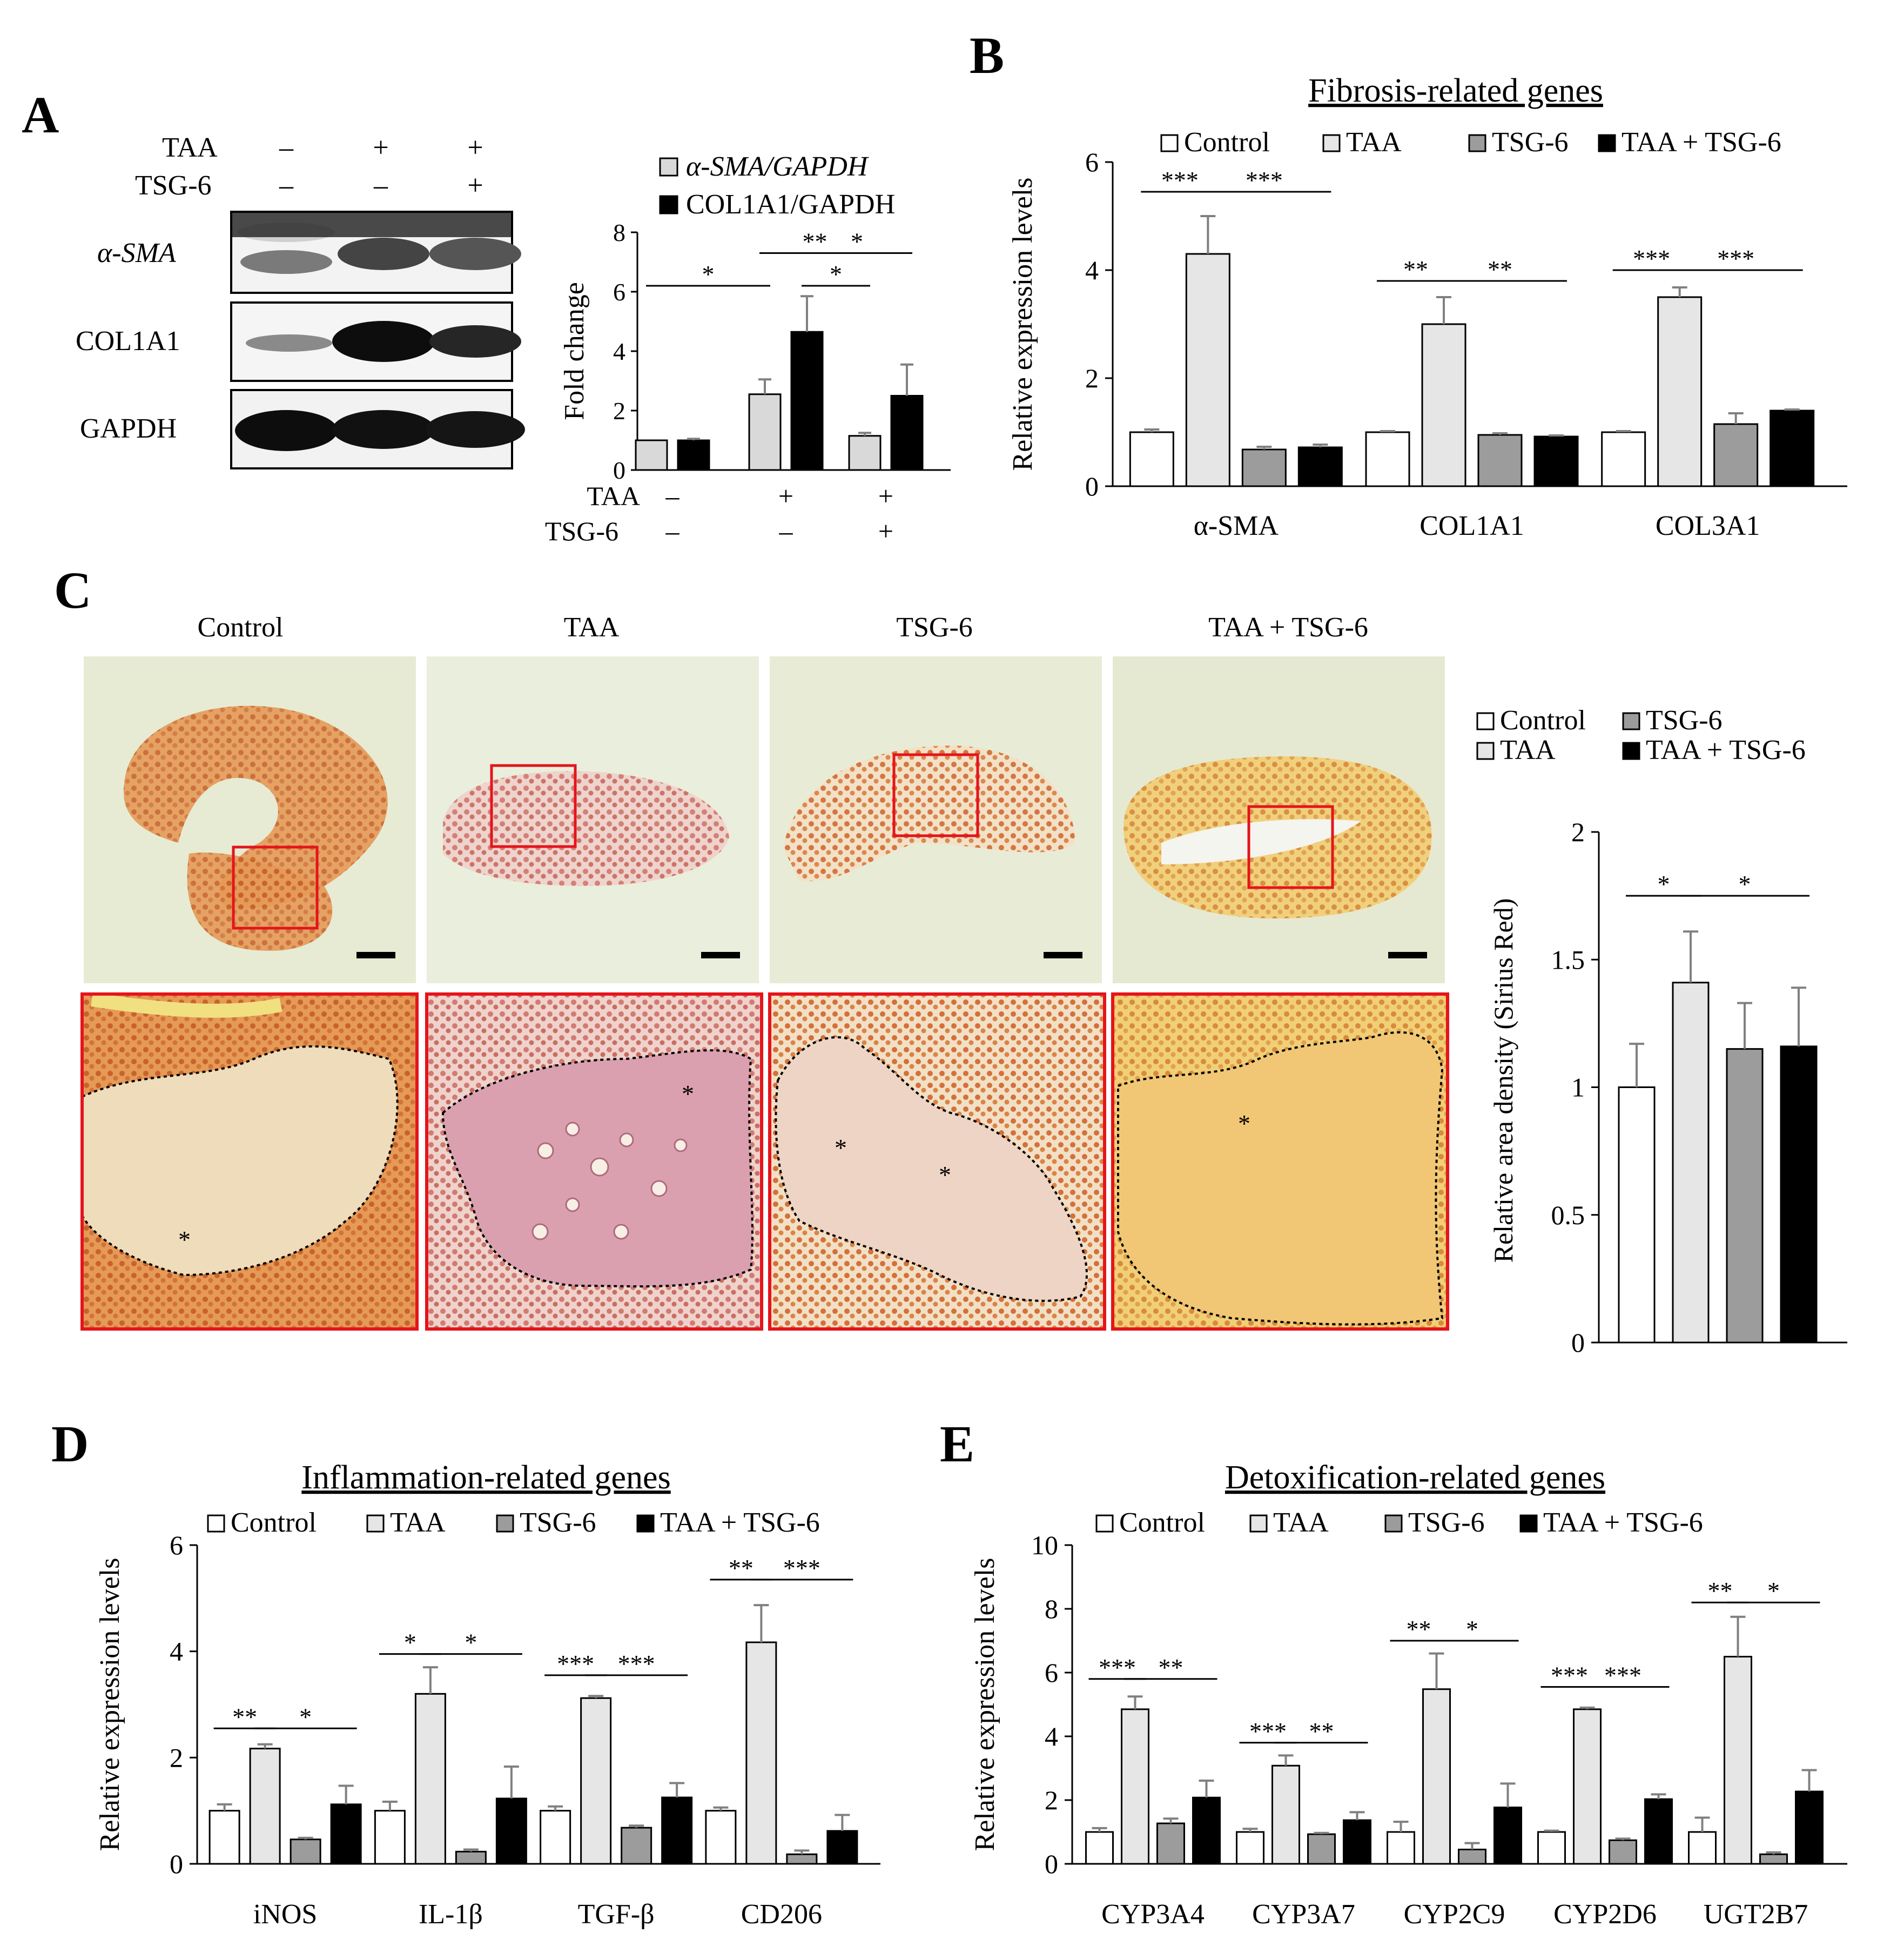  I want to click on x-category-label: CYP3A4, so click(1153, 1915).